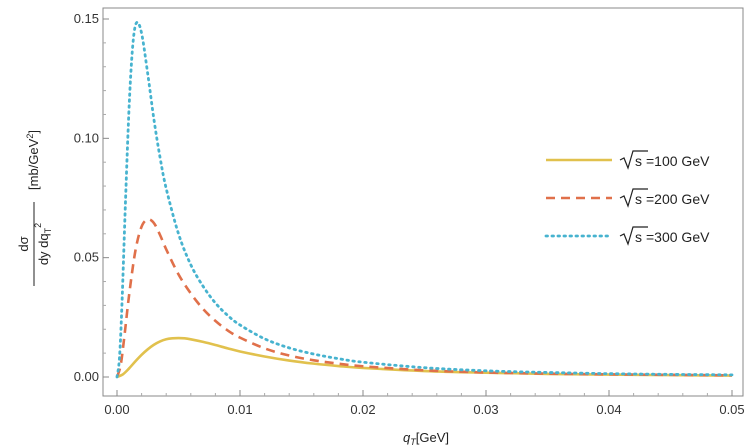  I want to click on y-label-numerator: dσ, so click(23, 243).